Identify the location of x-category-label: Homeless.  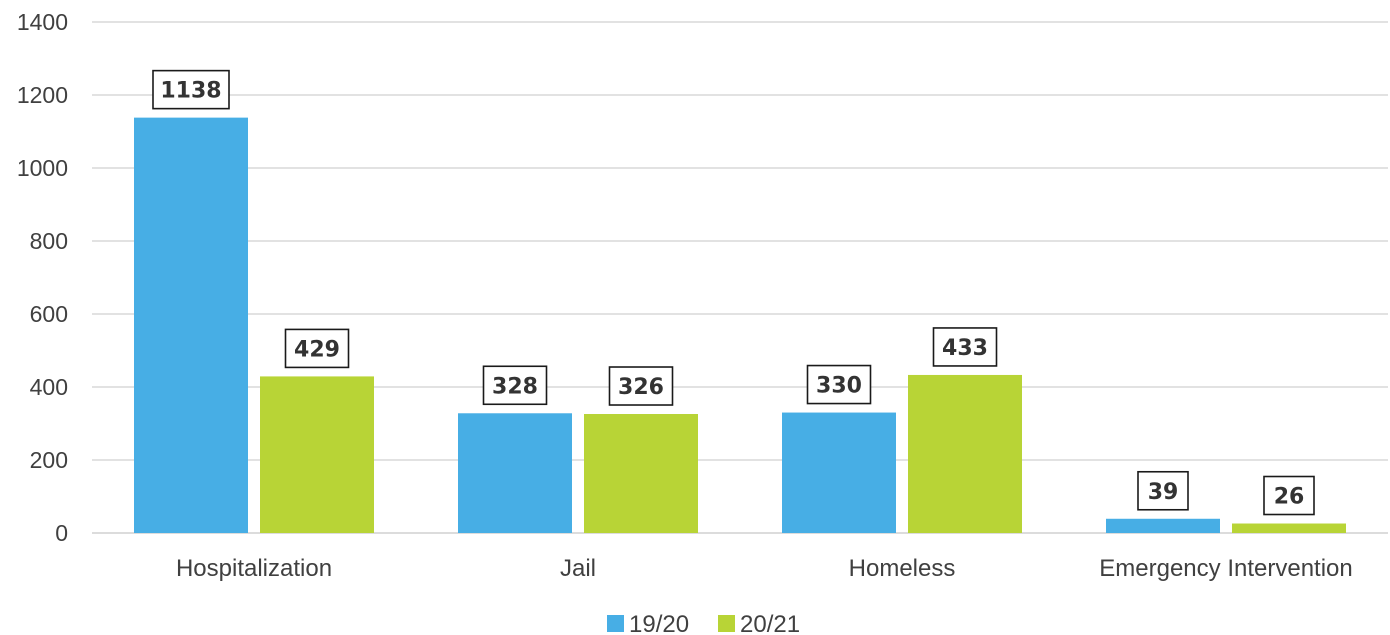
(902, 568).